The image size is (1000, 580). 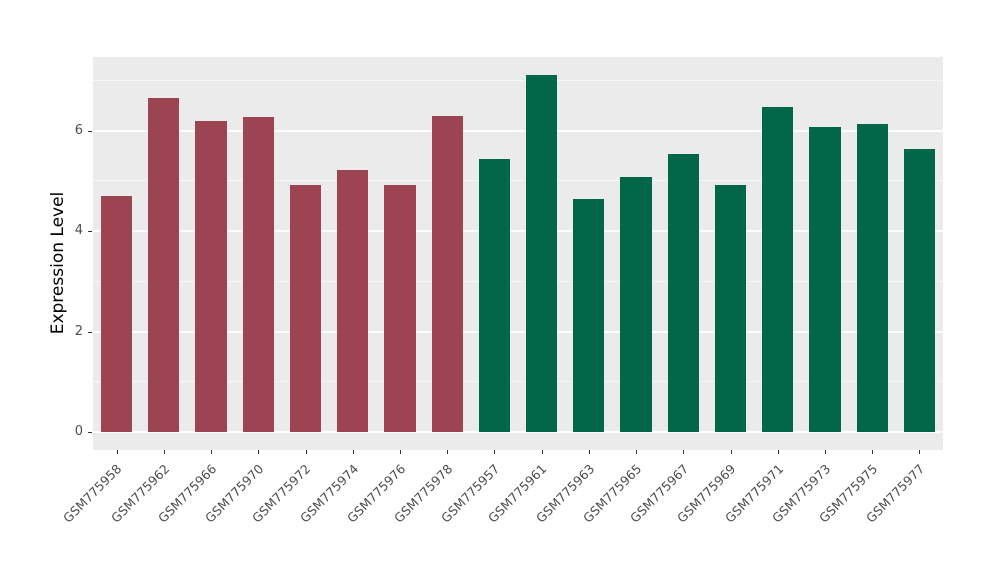 What do you see at coordinates (447, 273) in the screenshot?
I see `bar-GSM775978` at bounding box center [447, 273].